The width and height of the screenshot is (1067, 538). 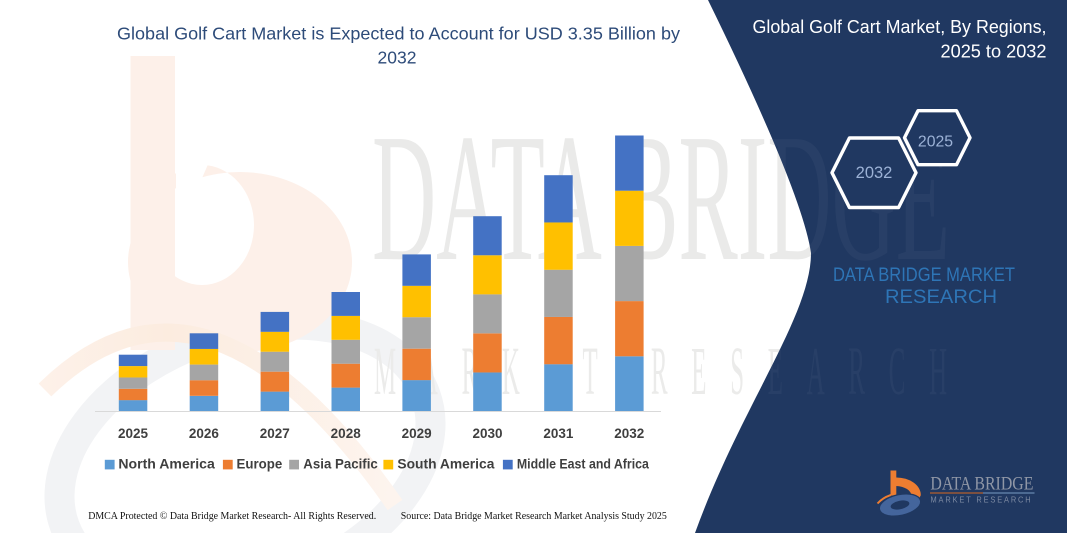 I want to click on svg-text: 2028, so click(x=346, y=433).